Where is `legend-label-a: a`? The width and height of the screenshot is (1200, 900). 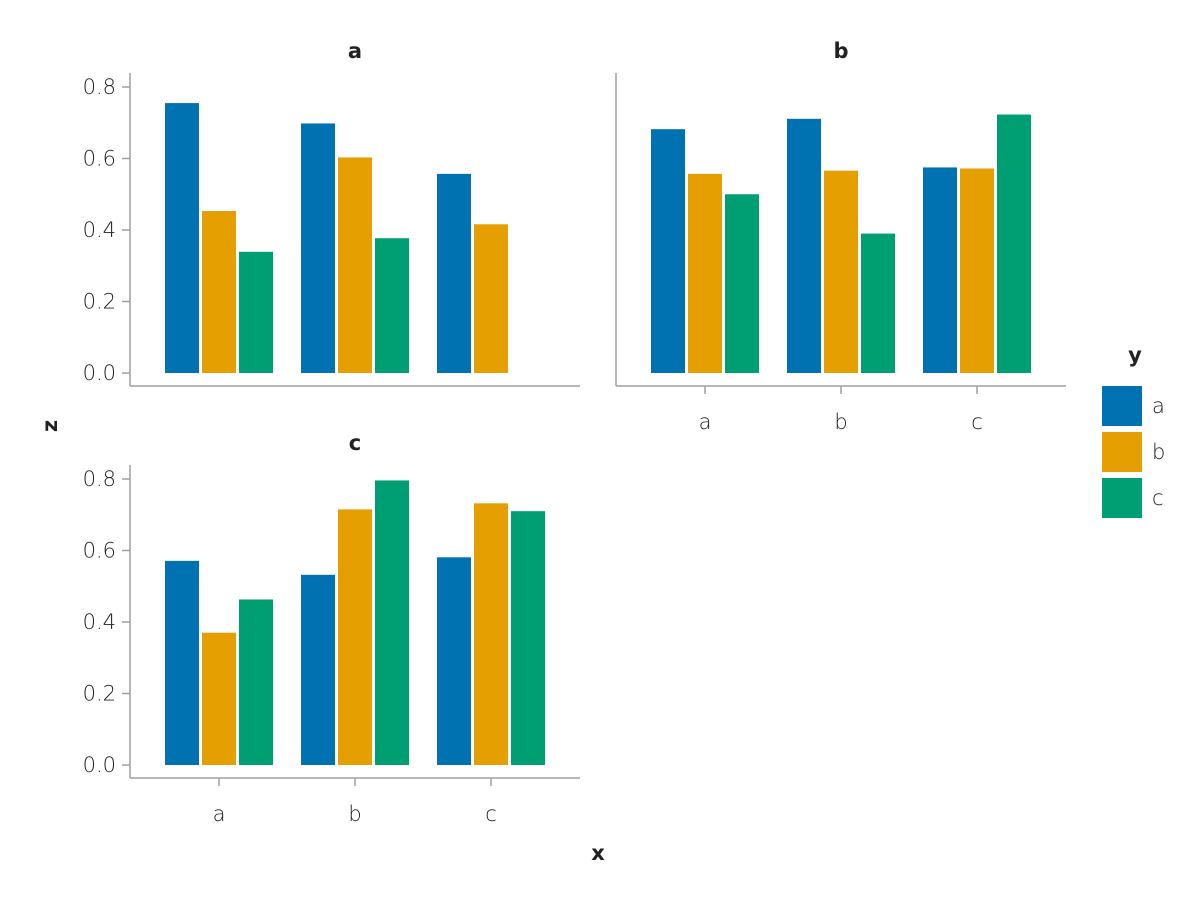
legend-label-a: a is located at coordinates (1158, 406).